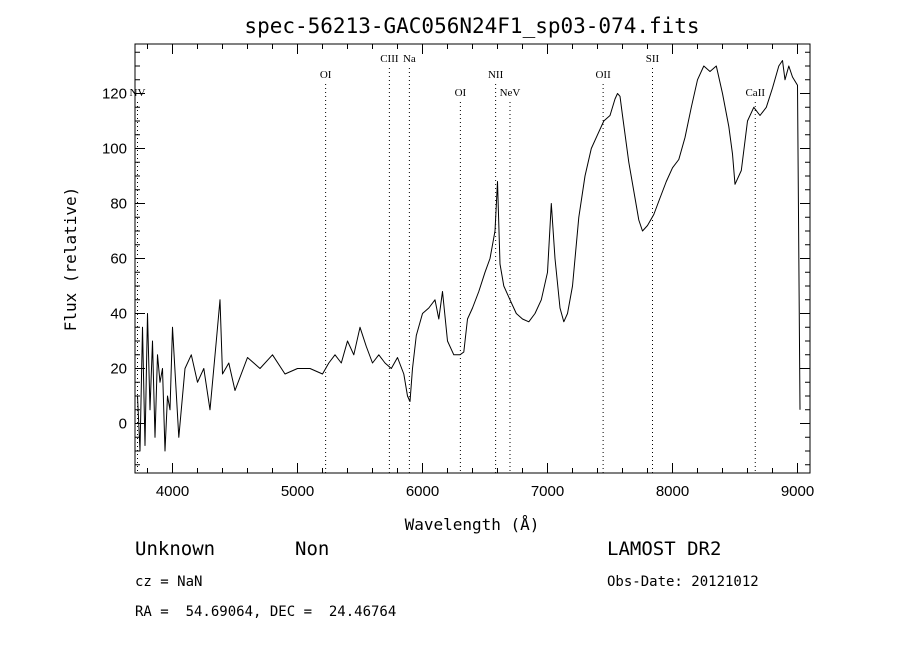  Describe the element at coordinates (422, 491) in the screenshot. I see `x-tick-label: 6000` at that location.